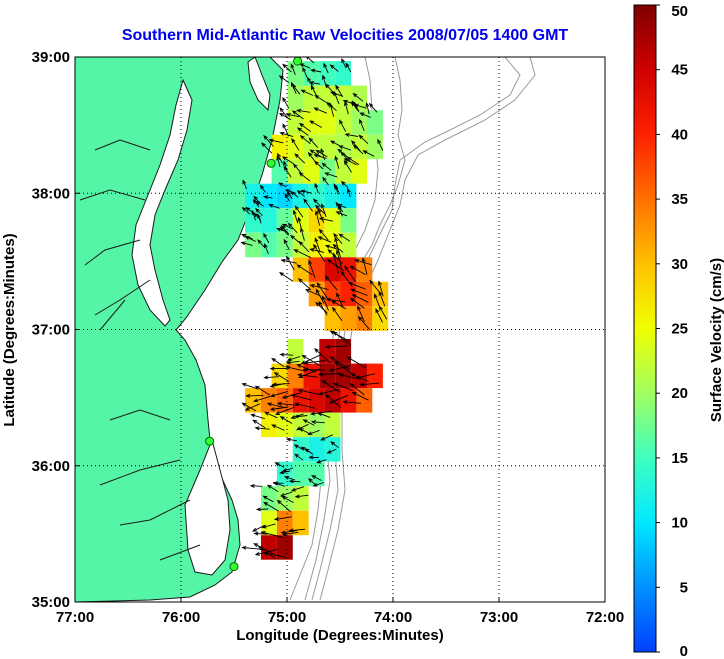 The height and width of the screenshot is (659, 724). Describe the element at coordinates (679, 264) in the screenshot. I see `colorbar-tick-label: 30` at that location.